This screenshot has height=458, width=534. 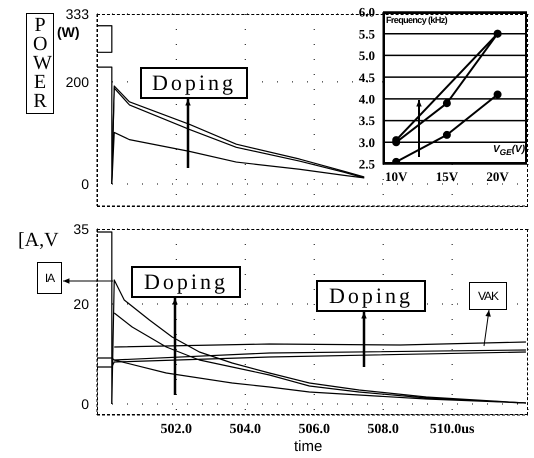 What do you see at coordinates (366, 56) in the screenshot?
I see `y-tick-label: 5.0` at bounding box center [366, 56].